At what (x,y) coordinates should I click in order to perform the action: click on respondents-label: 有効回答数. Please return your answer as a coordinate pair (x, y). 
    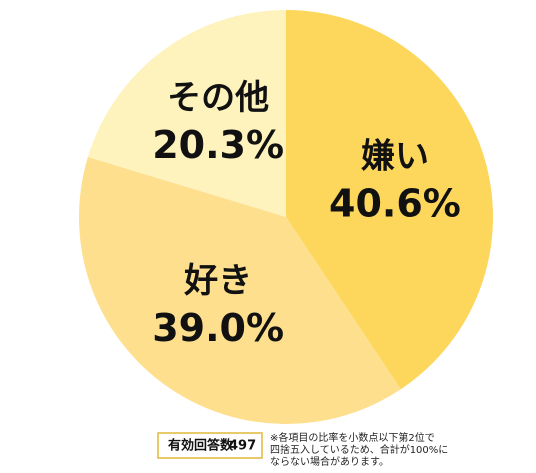
    Looking at the image, I should click on (201, 446).